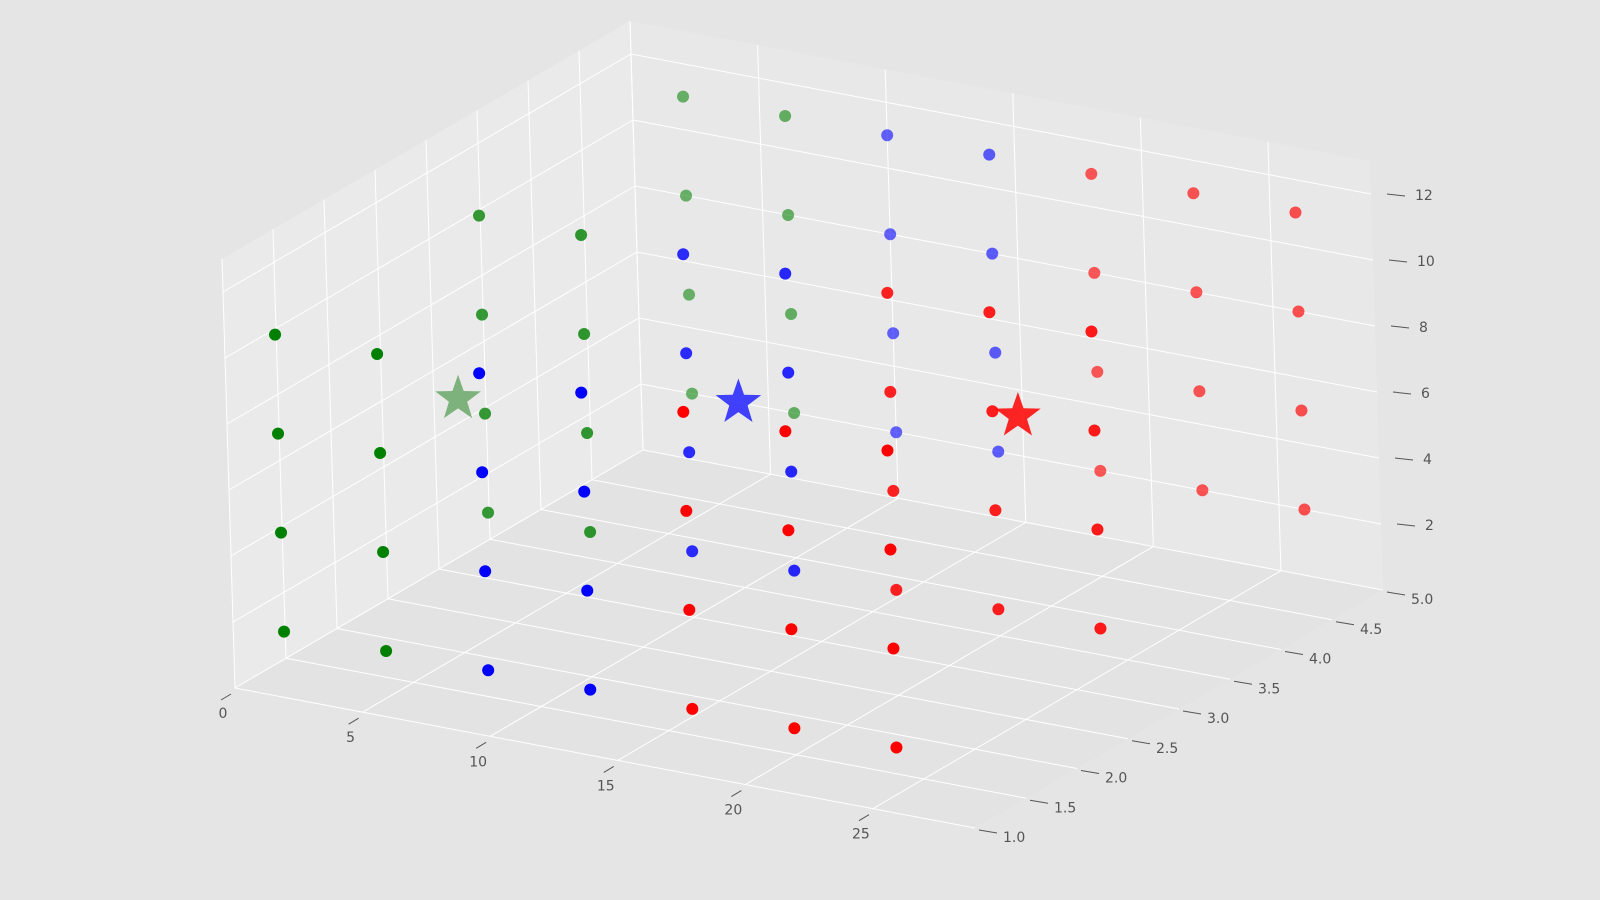  What do you see at coordinates (1014, 838) in the screenshot?
I see `y-tick-label: 1.0` at bounding box center [1014, 838].